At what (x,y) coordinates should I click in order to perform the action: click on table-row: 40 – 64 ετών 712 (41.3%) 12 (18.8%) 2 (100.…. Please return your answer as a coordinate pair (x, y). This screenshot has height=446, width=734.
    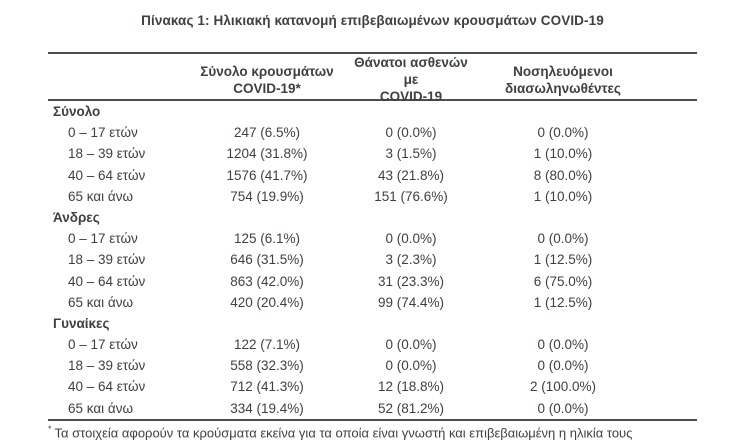
    Looking at the image, I should click on (372, 386).